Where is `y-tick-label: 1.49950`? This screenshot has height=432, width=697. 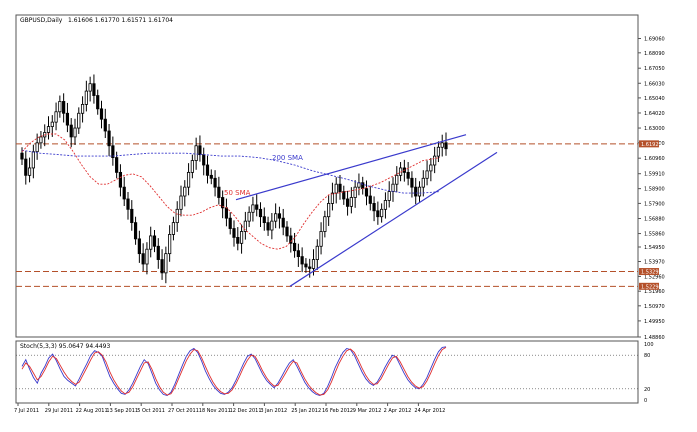 y-tick-label: 1.49950 is located at coordinates (654, 322).